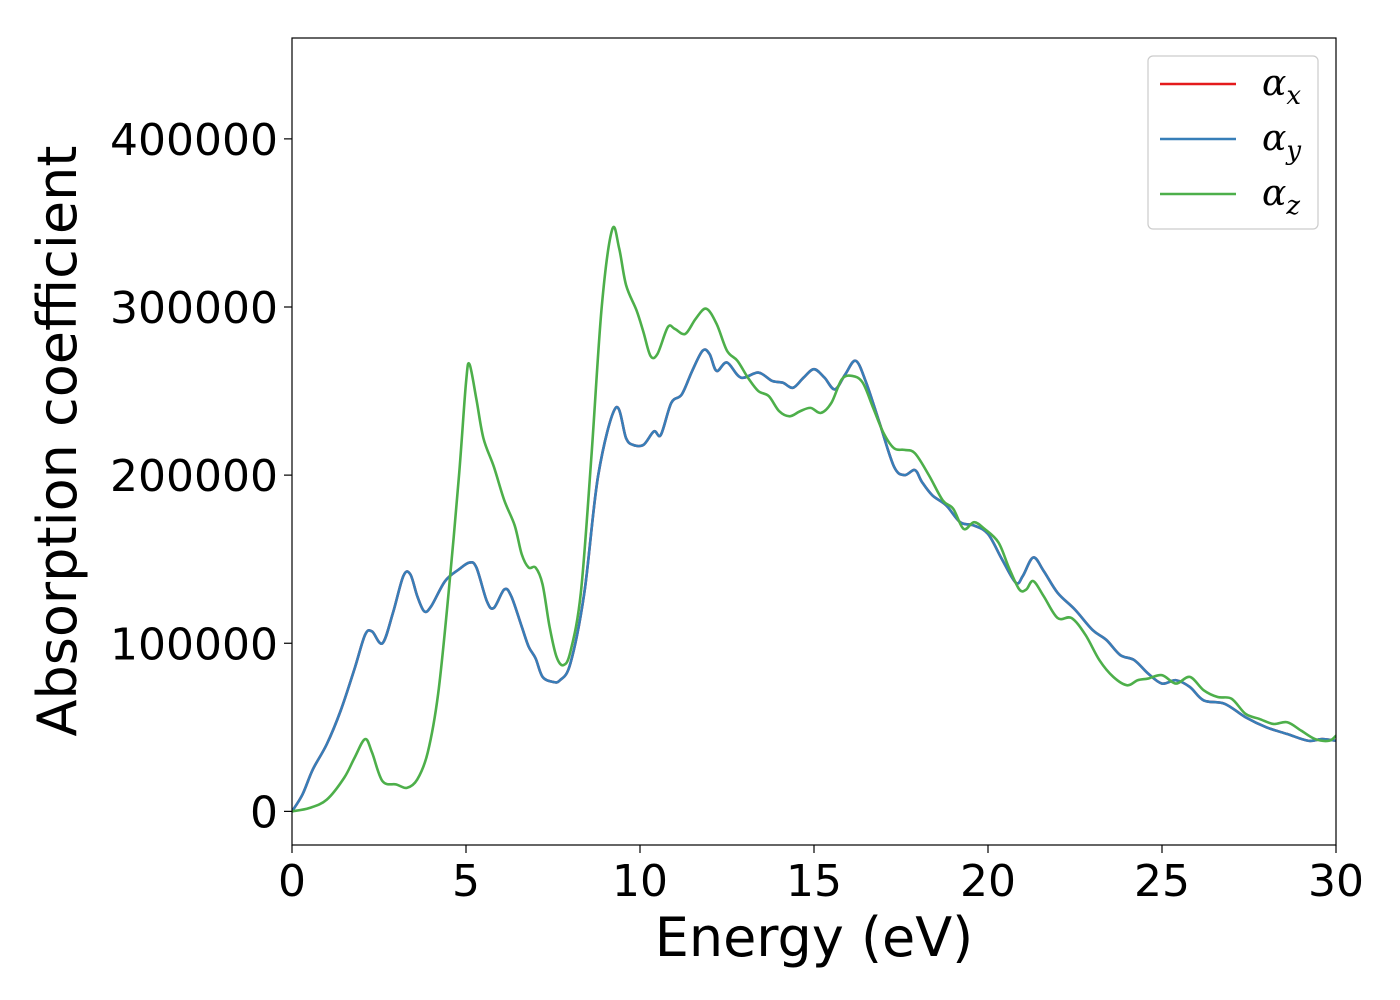 This screenshot has width=1400, height=1000. What do you see at coordinates (1293, 151) in the screenshot?
I see `legend-label-subscript: y` at bounding box center [1293, 151].